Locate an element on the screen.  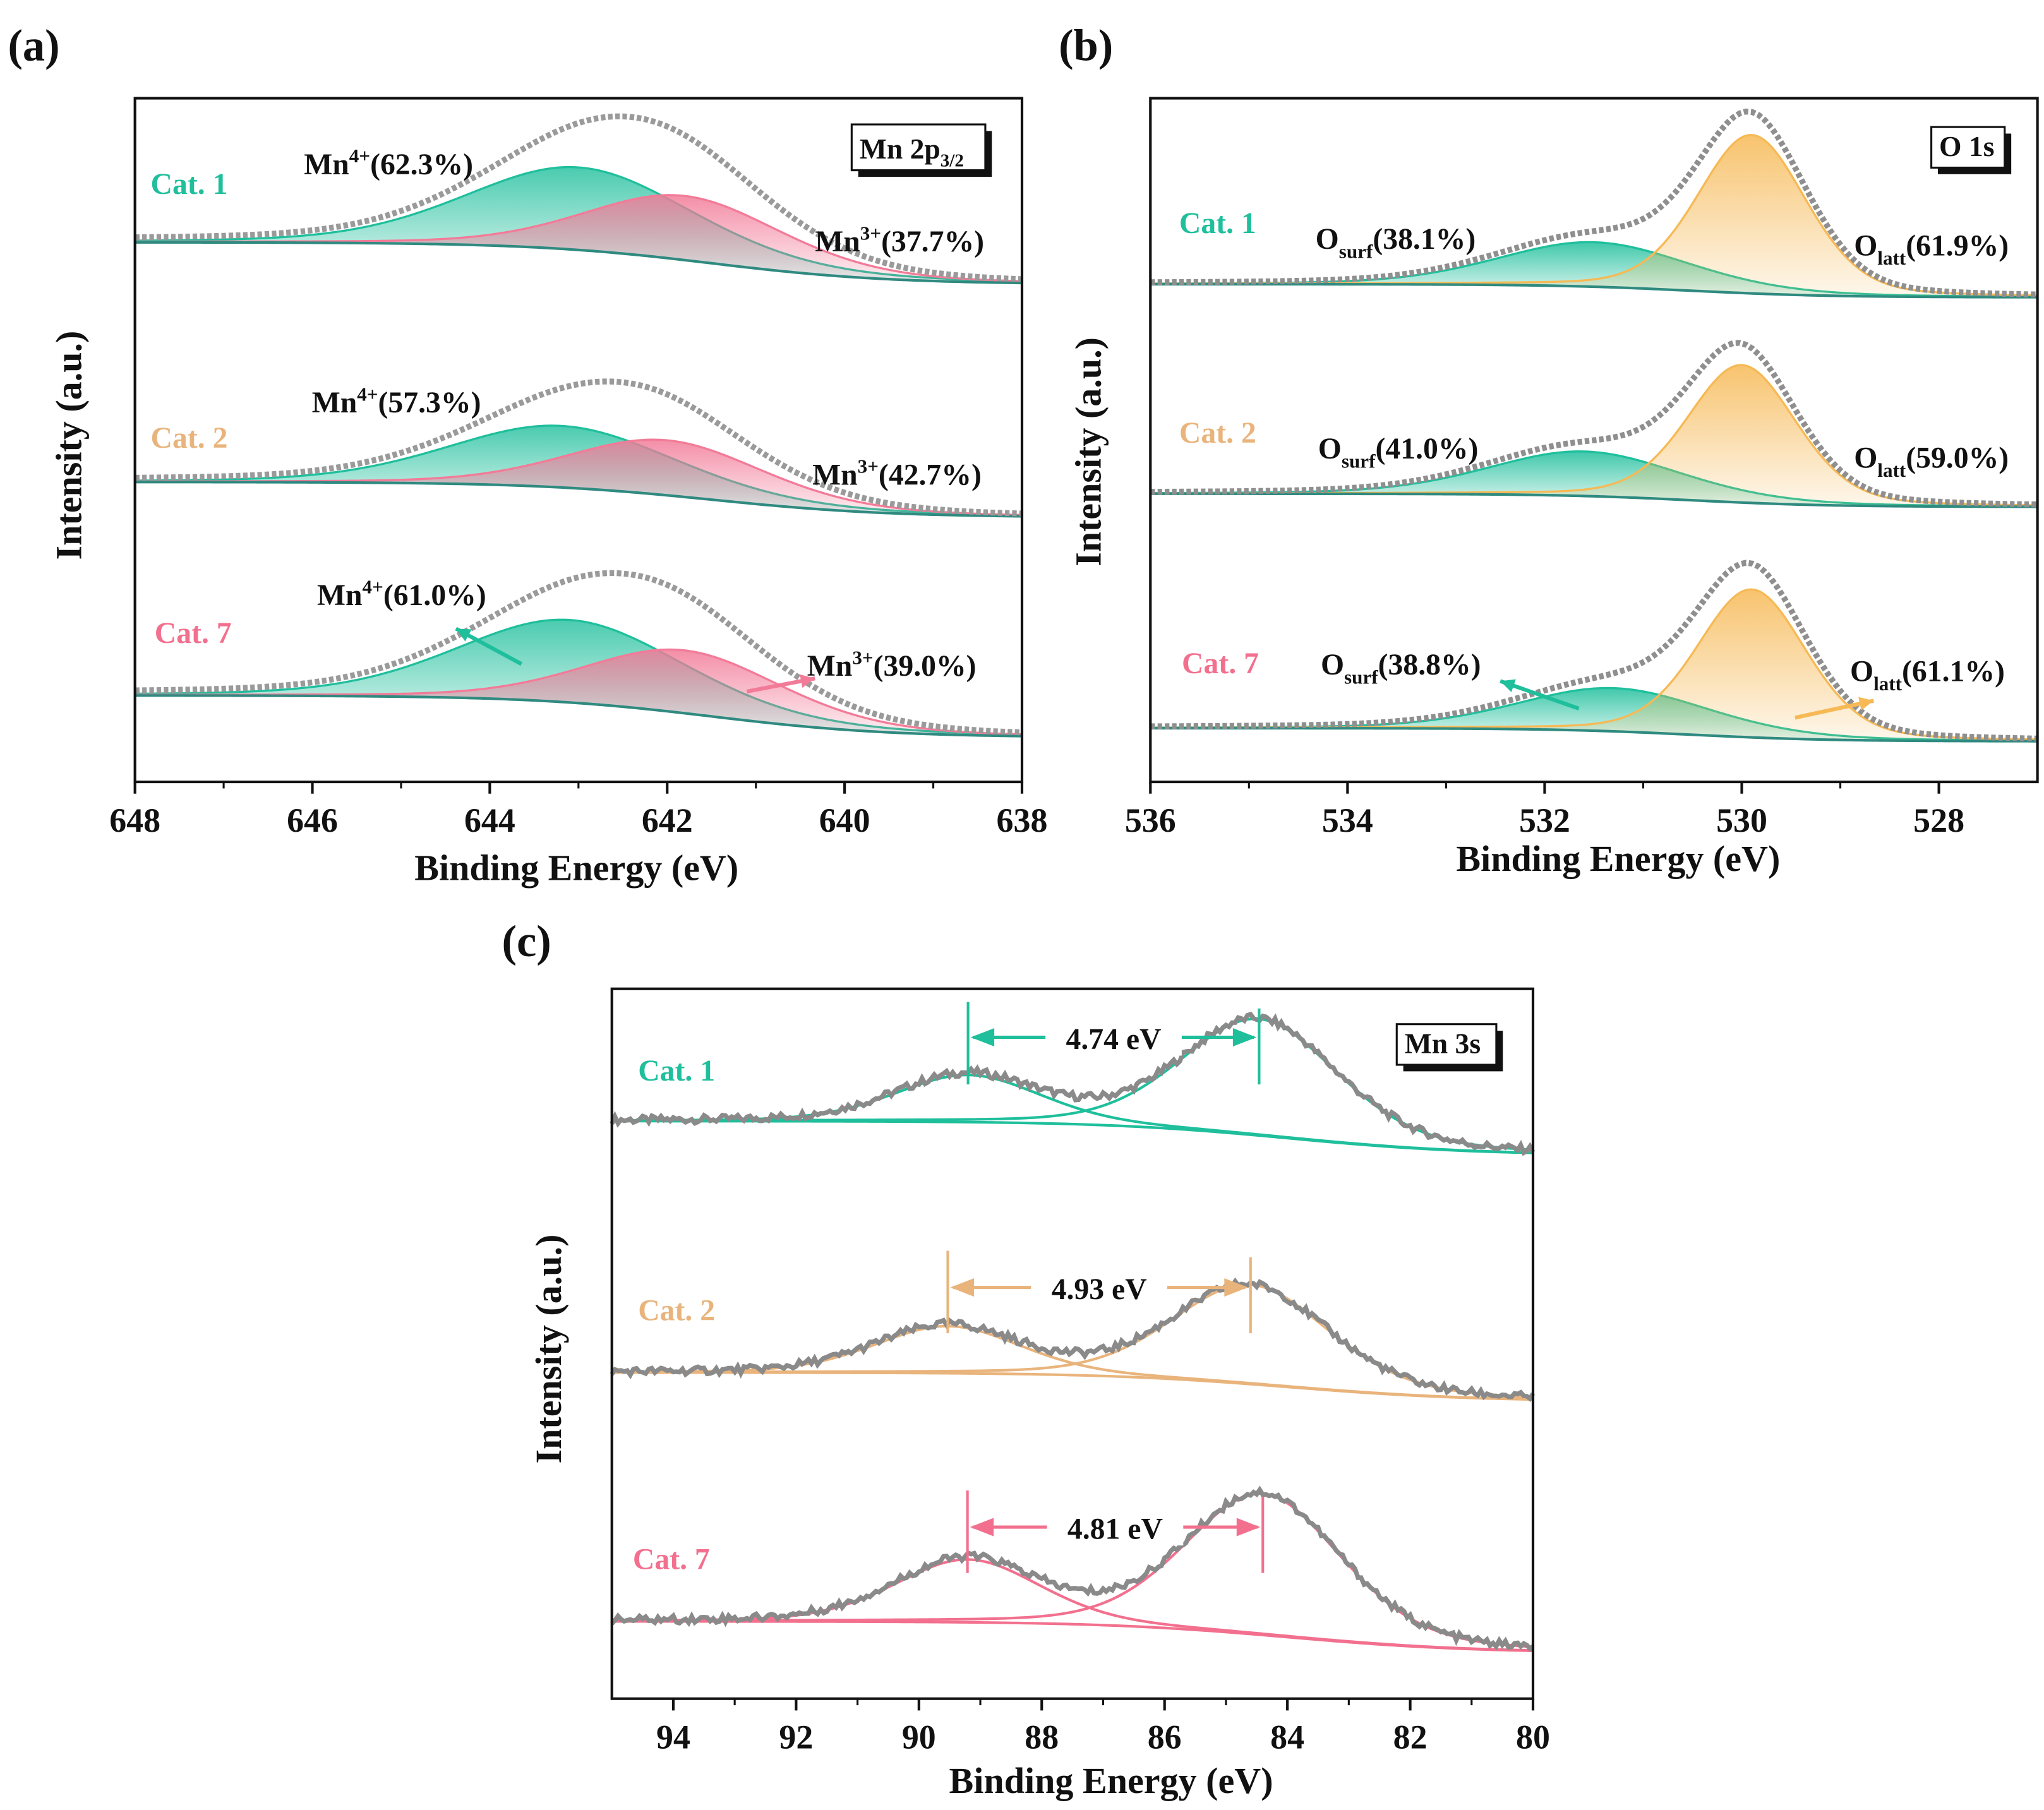
series-cat7: Cat. 7 4.81 eV is located at coordinates (1072, 1568).